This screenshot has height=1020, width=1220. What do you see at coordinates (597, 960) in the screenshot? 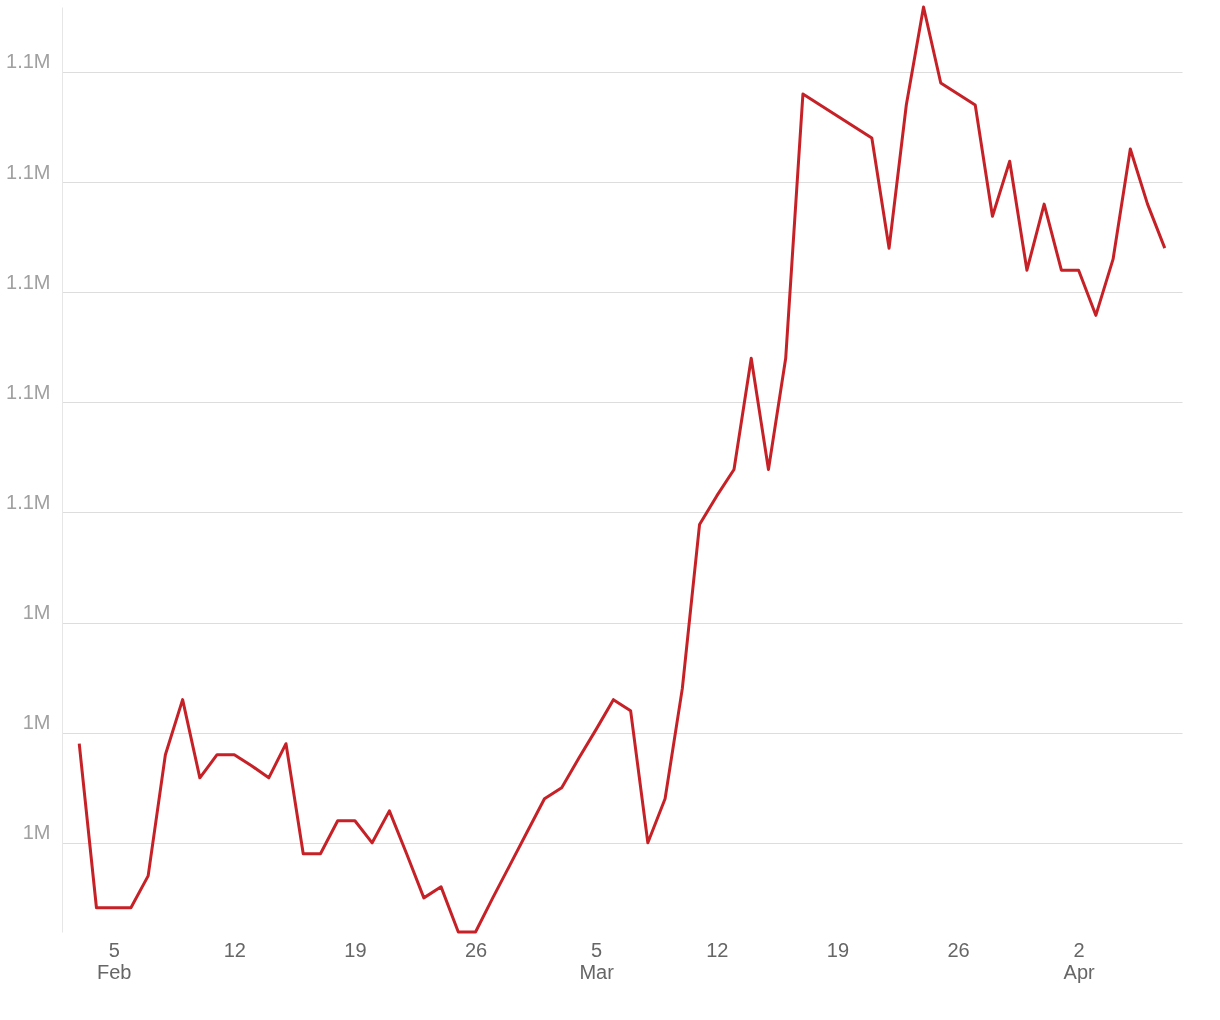
I see `x-tick-label: 5 Mar` at bounding box center [597, 960].